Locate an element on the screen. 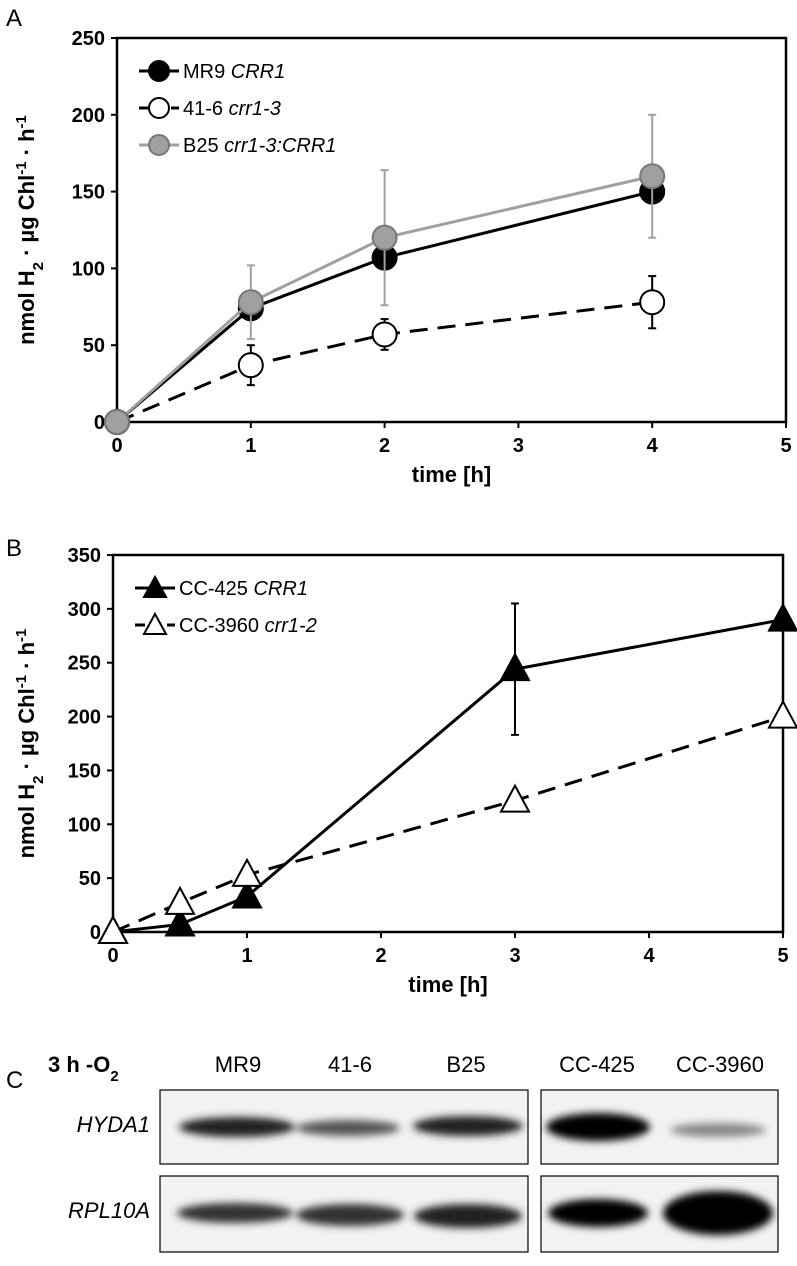 Image resolution: width=797 pixels, height=1266 pixels. y-tick-label: 350 is located at coordinates (84, 556).